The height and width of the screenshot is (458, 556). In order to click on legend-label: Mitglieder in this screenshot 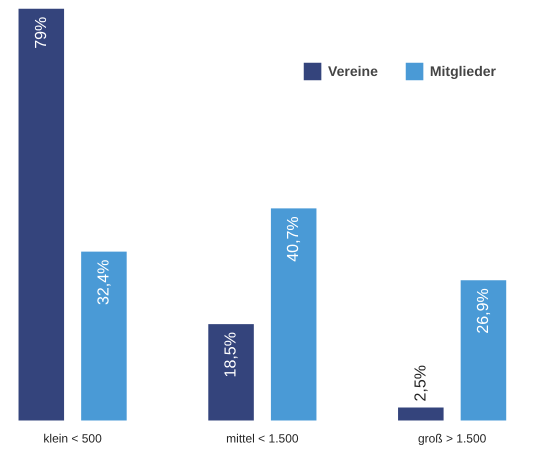, I will do `click(463, 71)`.